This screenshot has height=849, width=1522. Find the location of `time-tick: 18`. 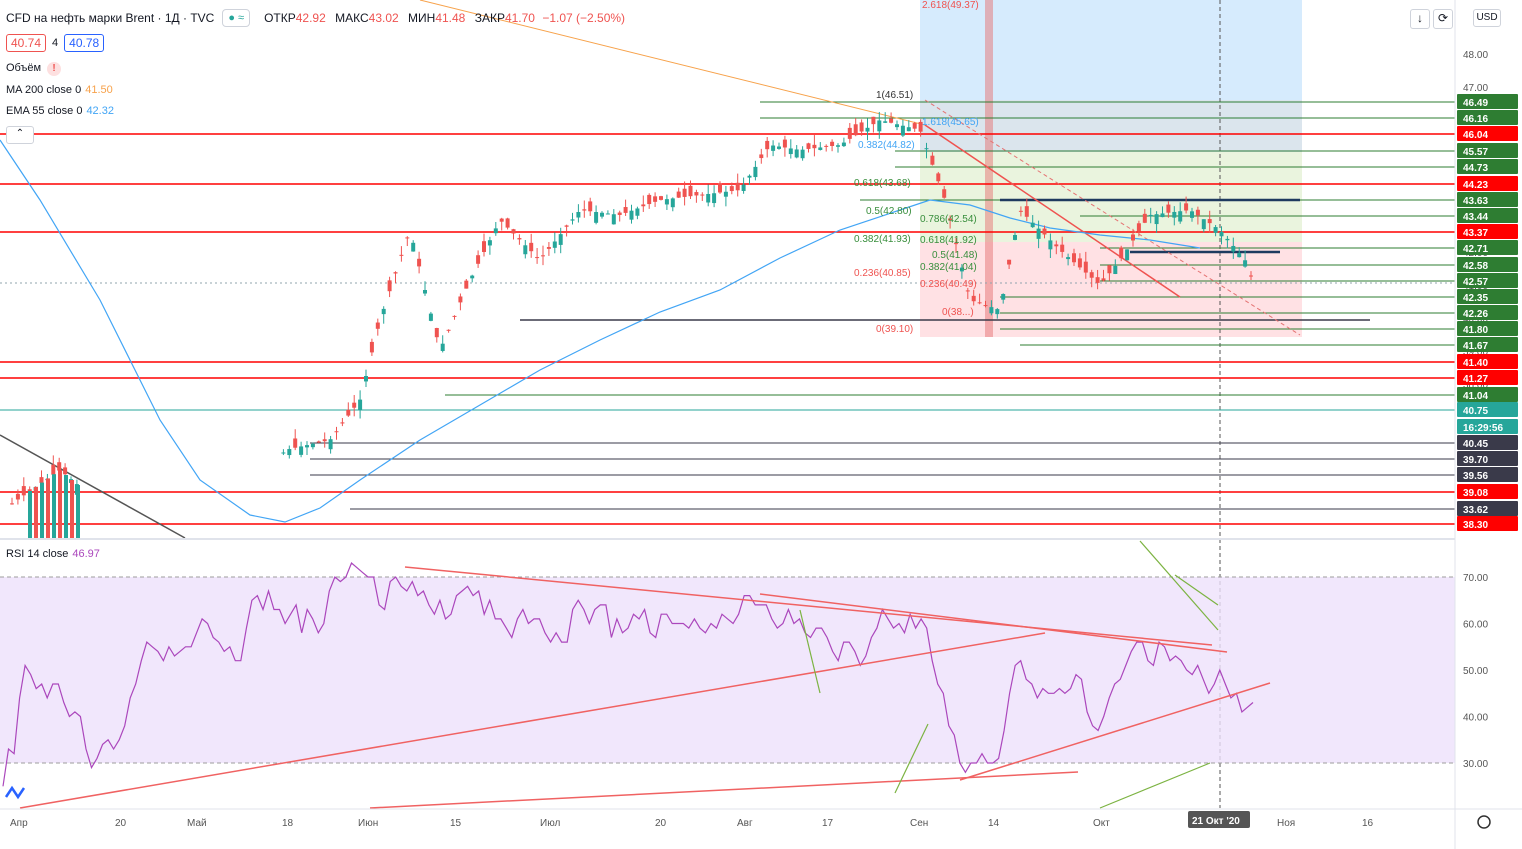

time-tick: 18 is located at coordinates (288, 823).